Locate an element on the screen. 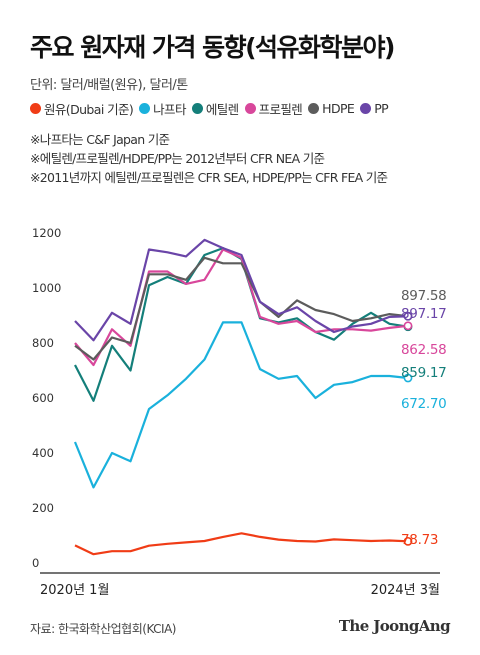 The width and height of the screenshot is (480, 655). legend-label-ethylene: 에틸렌 is located at coordinates (222, 109).